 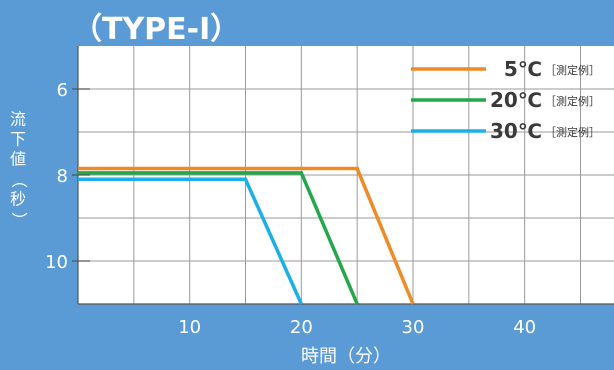 What do you see at coordinates (413, 327) in the screenshot?
I see `x-tick-label: 30` at bounding box center [413, 327].